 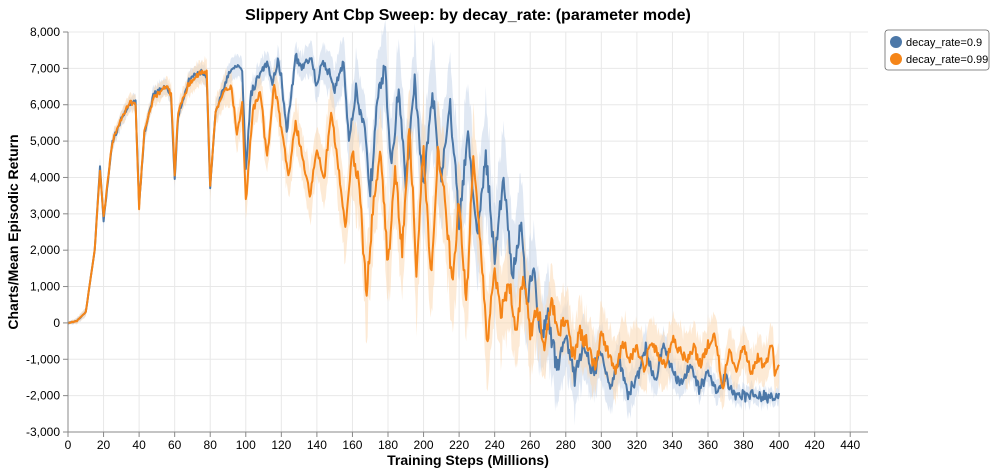 What do you see at coordinates (850, 445) in the screenshot?
I see `x-tick-label: 440` at bounding box center [850, 445].